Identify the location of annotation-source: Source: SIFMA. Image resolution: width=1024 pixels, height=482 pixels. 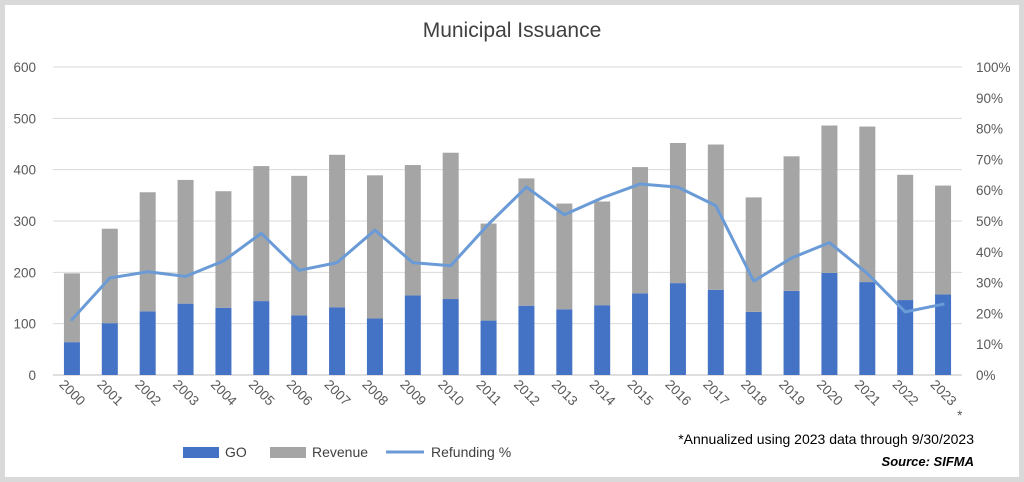
(928, 461).